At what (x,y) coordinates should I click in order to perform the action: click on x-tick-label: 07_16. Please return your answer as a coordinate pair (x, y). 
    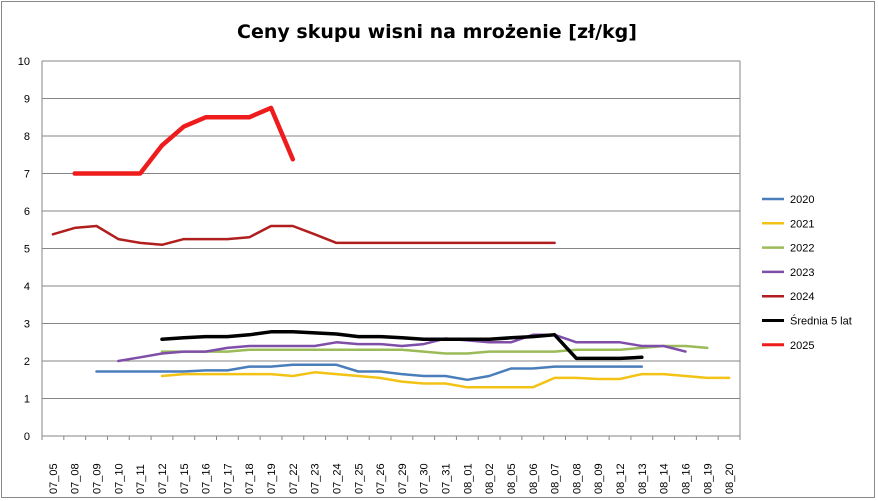
    Looking at the image, I should click on (207, 478).